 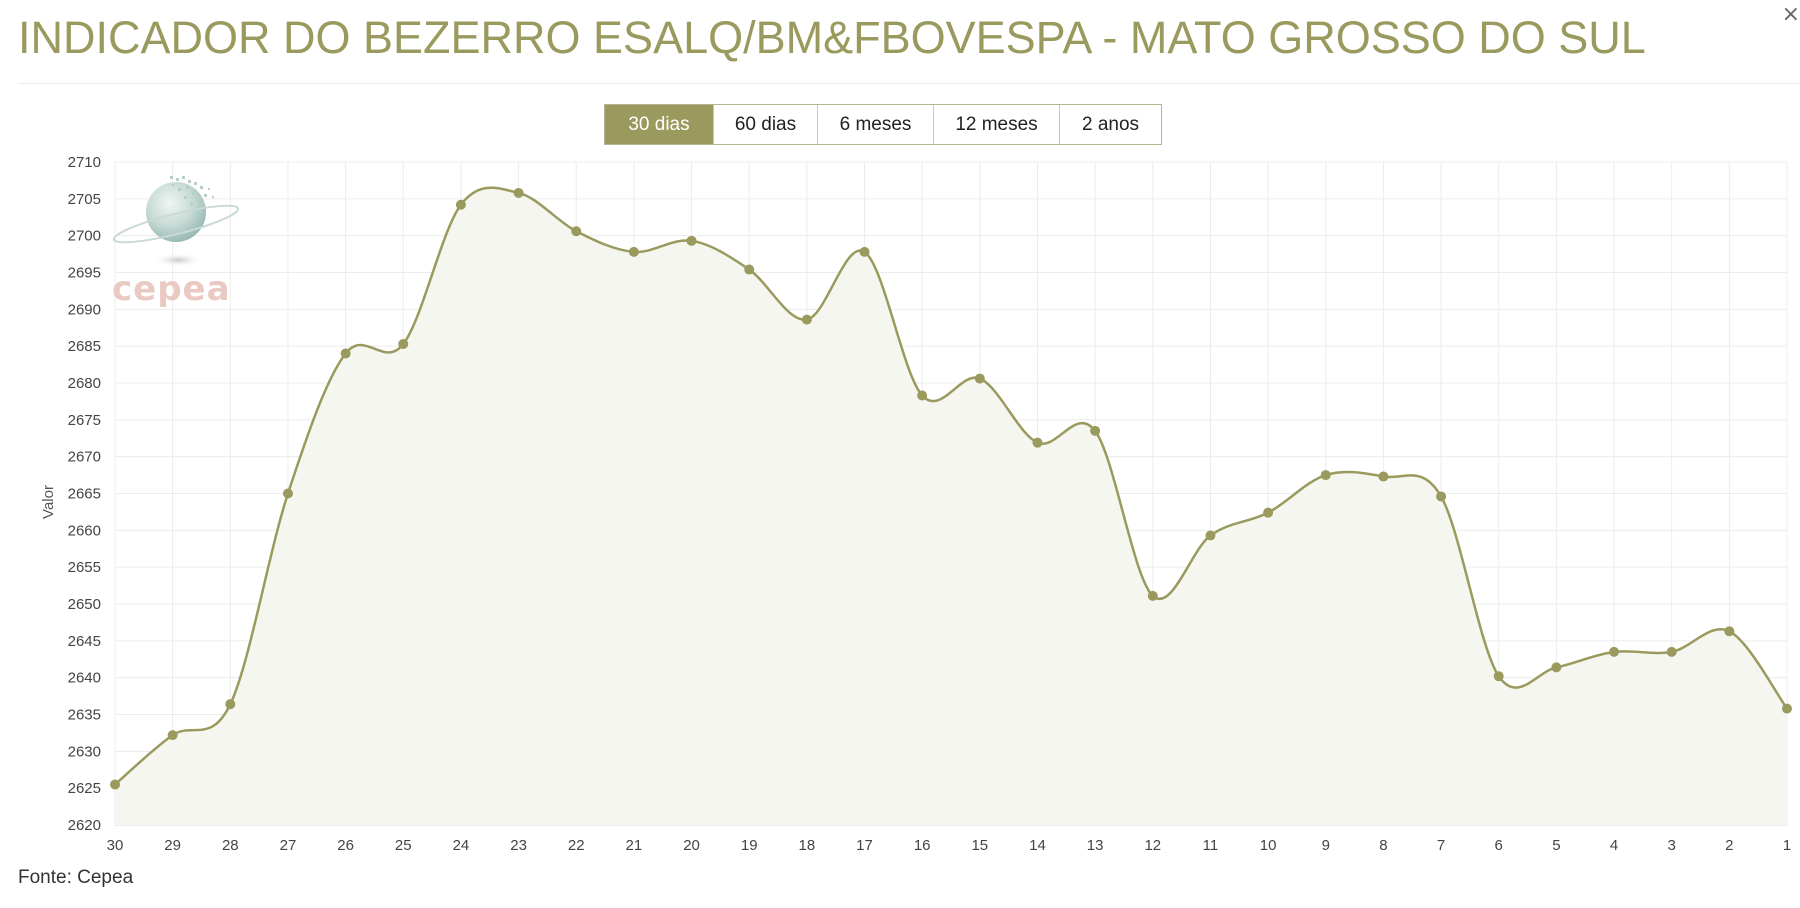 I want to click on y-tick-label: 2620, so click(x=84, y=825).